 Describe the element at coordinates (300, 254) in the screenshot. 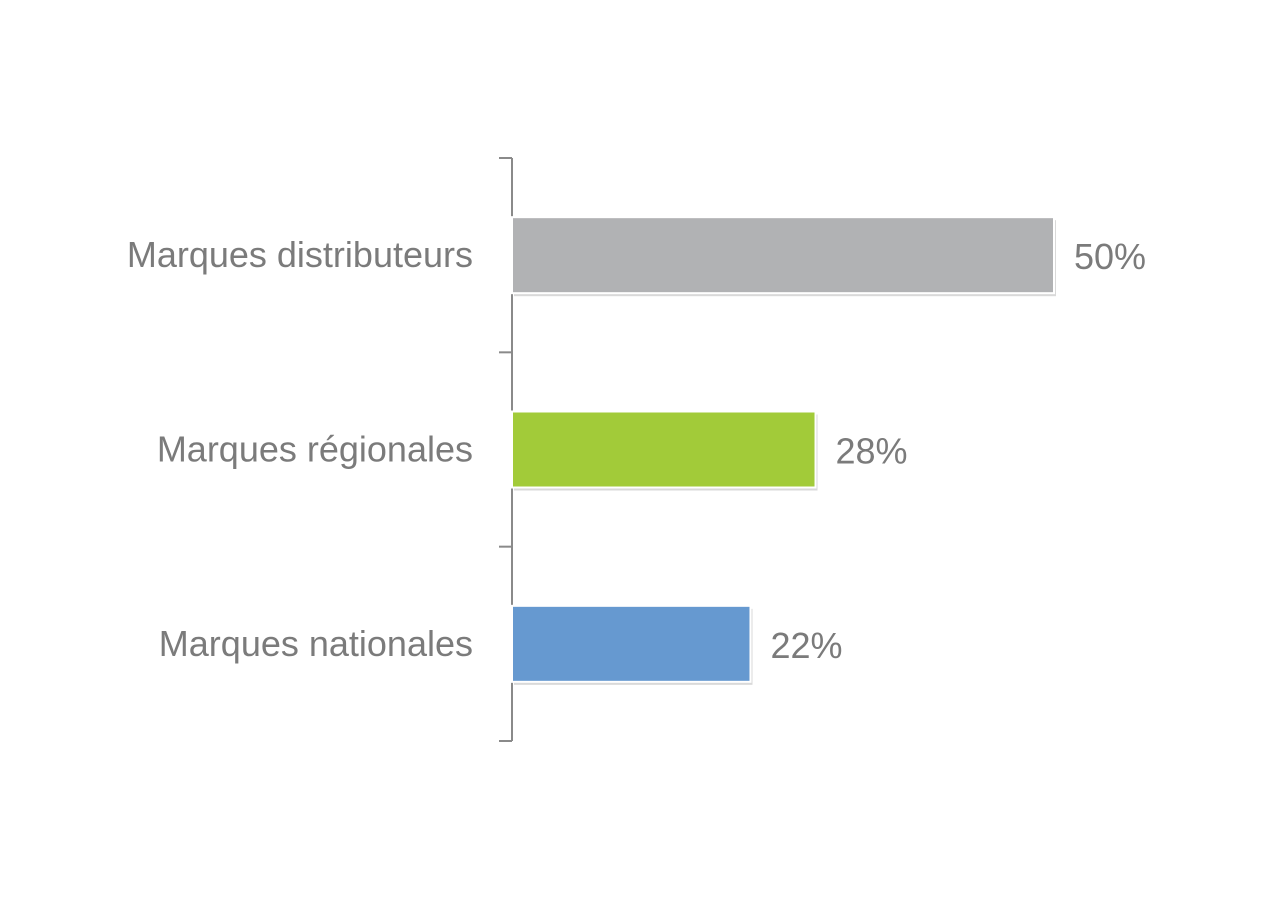

I see `category-label: Marques distributeurs` at that location.